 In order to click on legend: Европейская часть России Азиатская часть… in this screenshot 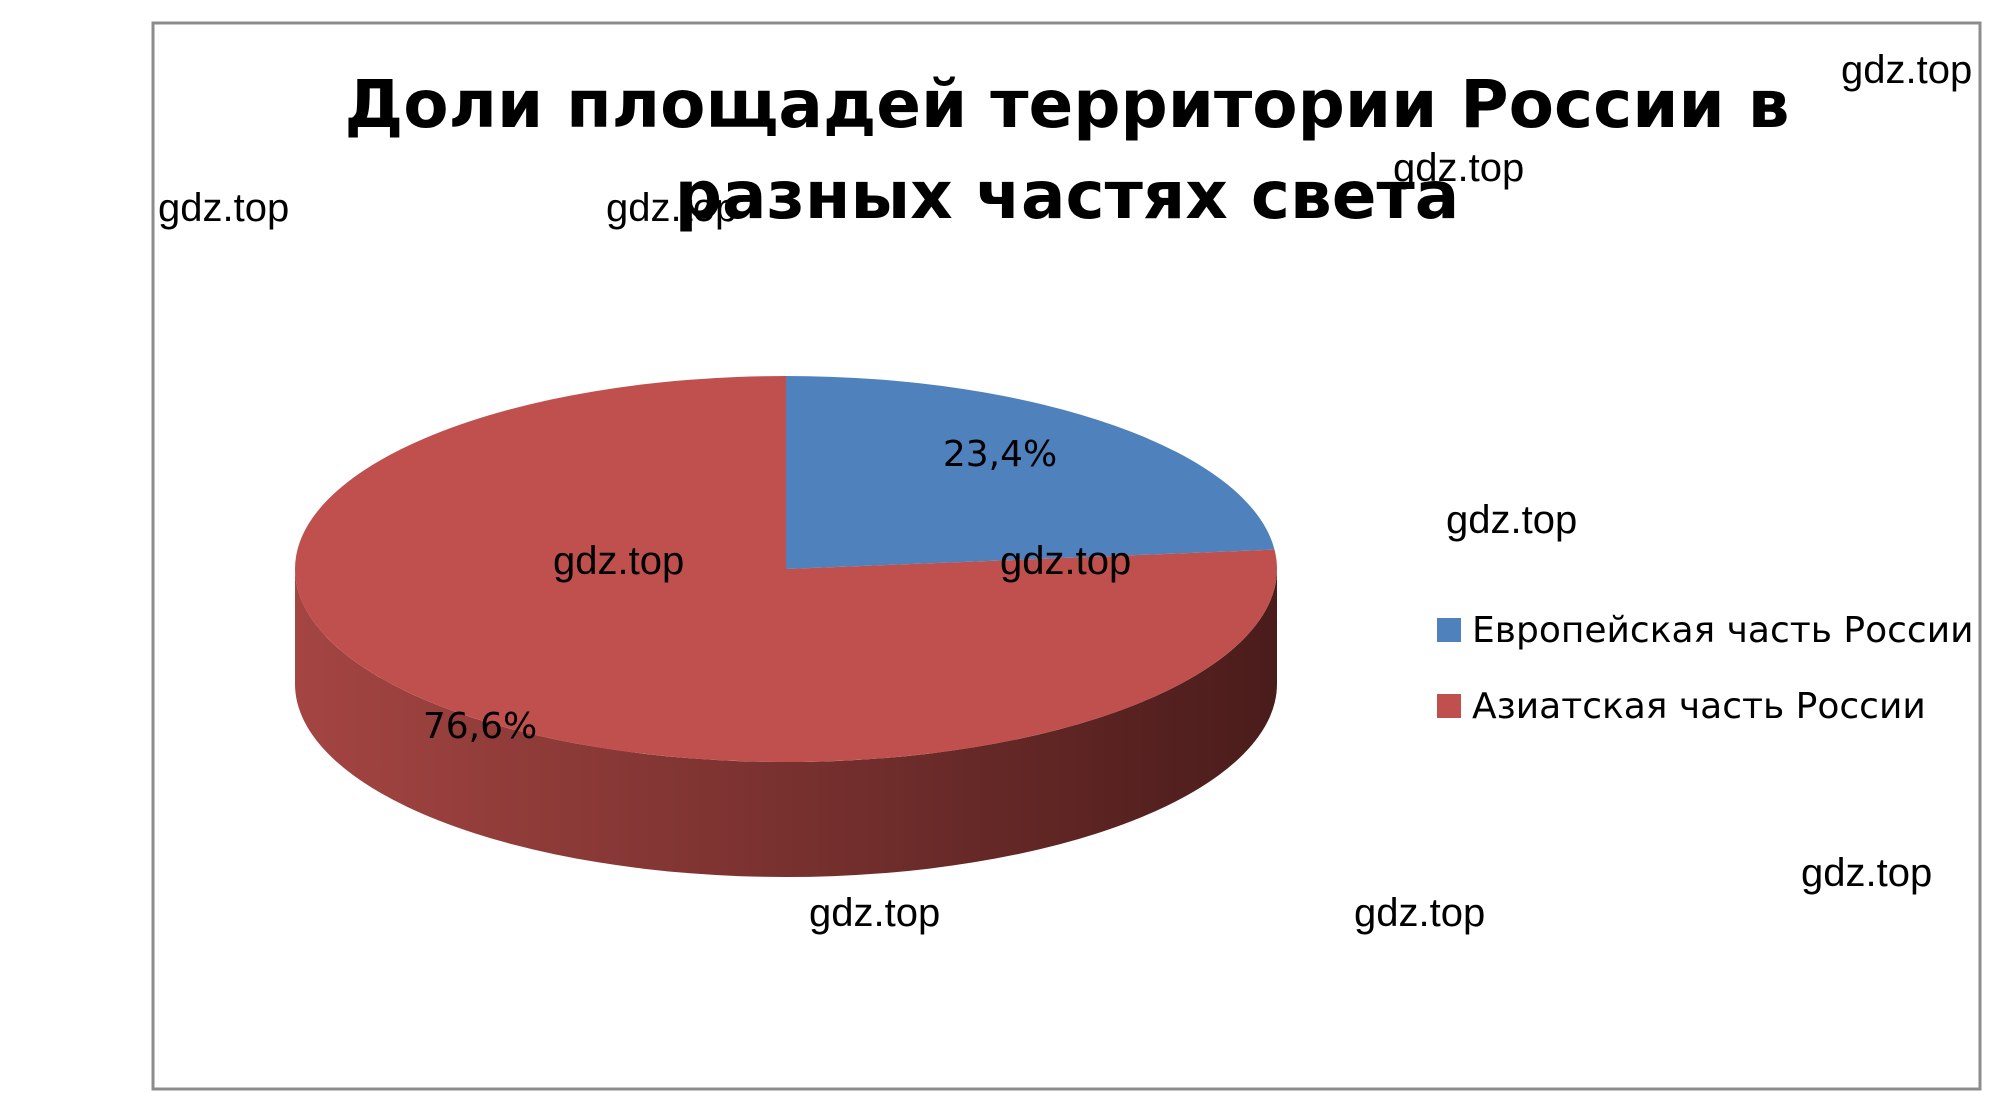, I will do `click(1705, 668)`.